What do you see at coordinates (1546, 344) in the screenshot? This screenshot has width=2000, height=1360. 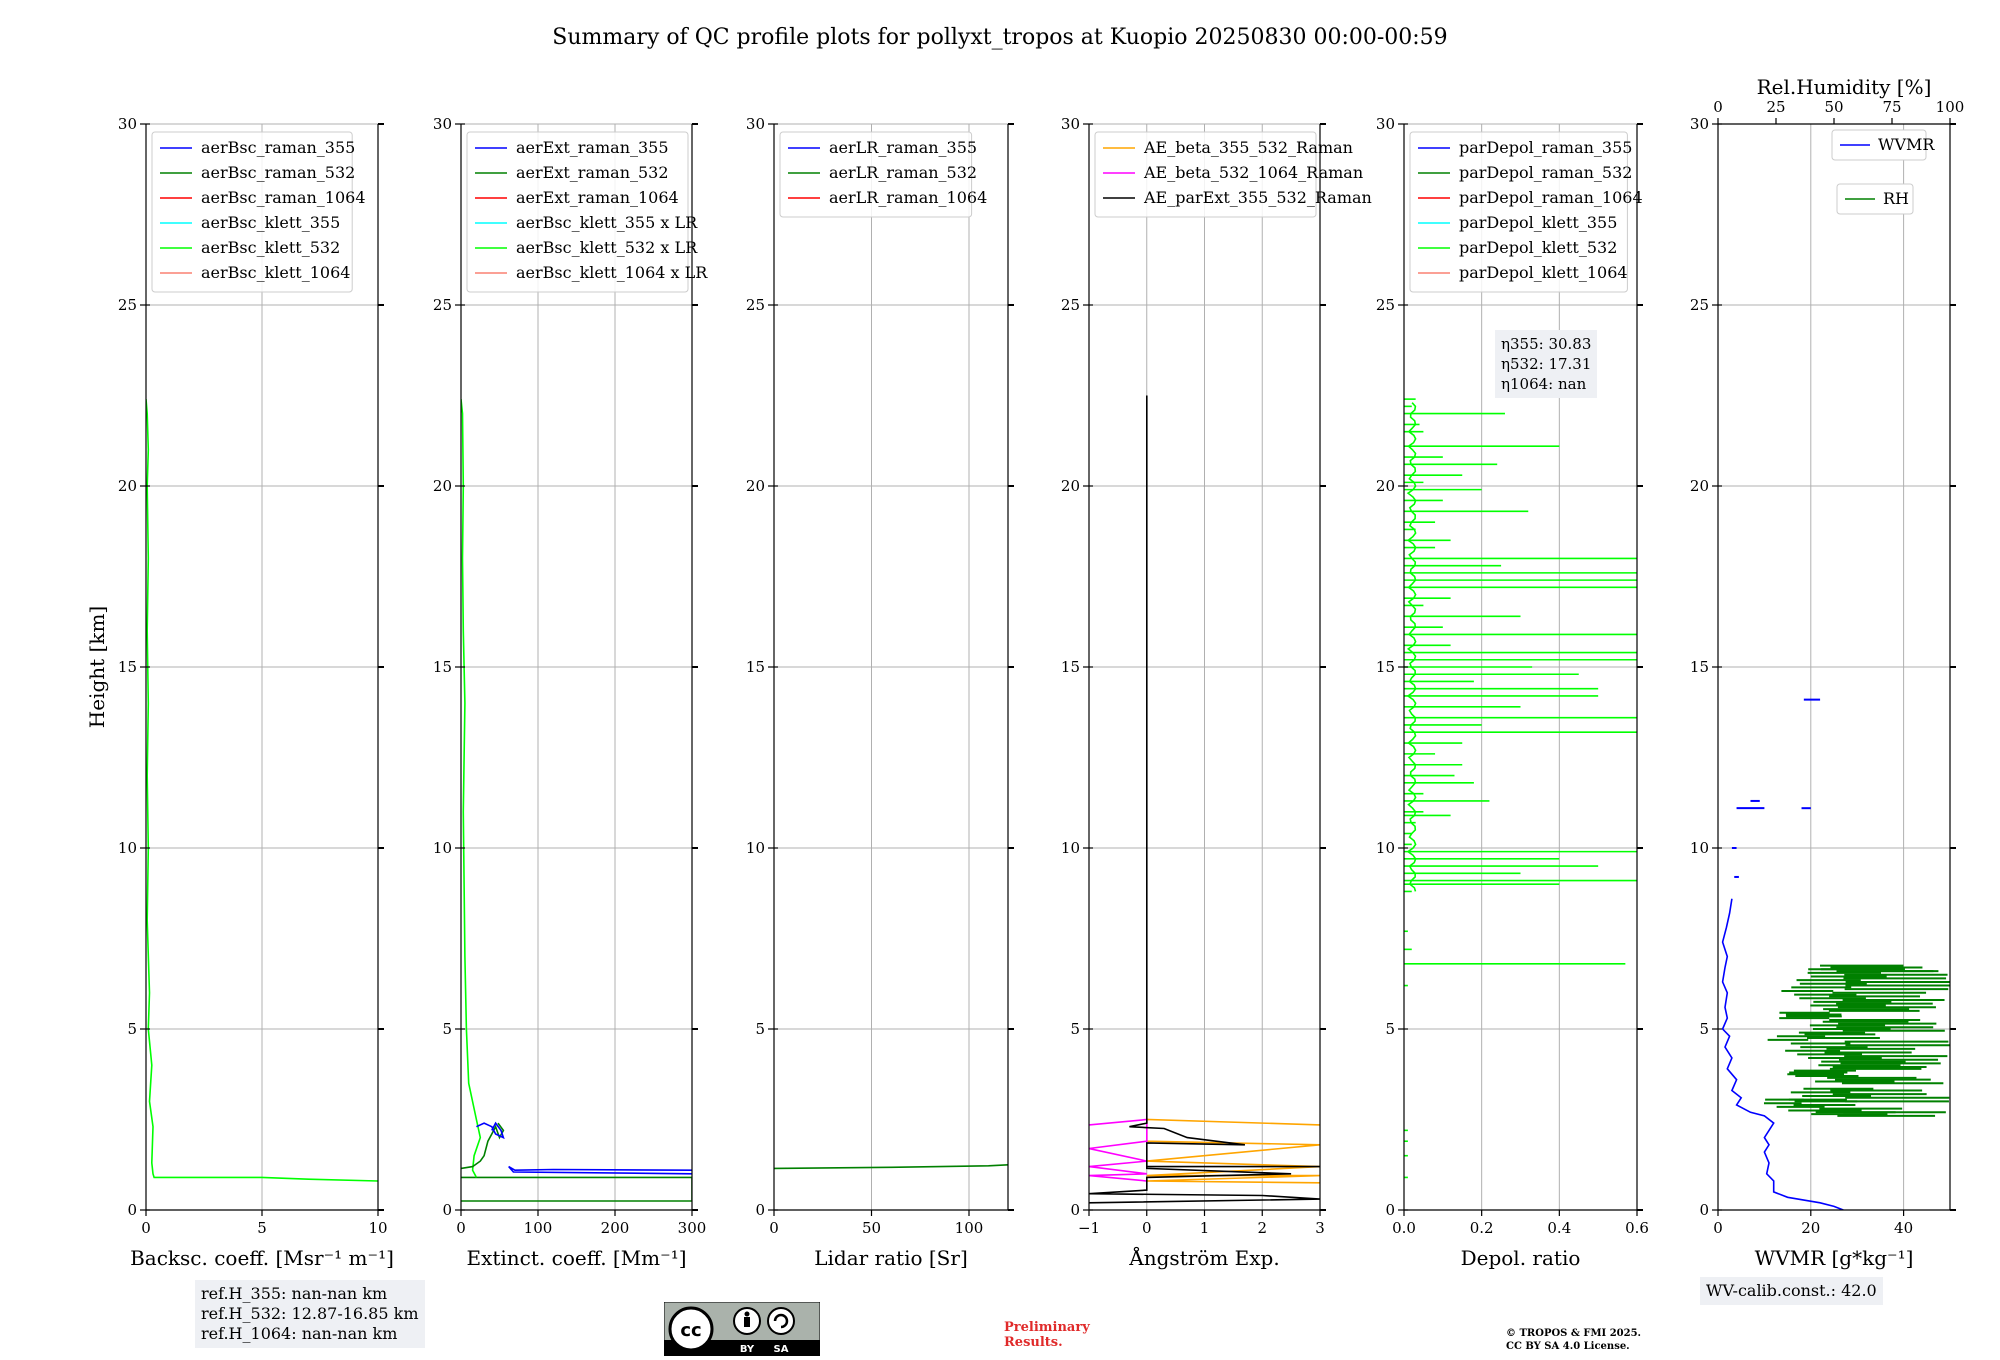 I see `eta-355: η355: 30.83` at bounding box center [1546, 344].